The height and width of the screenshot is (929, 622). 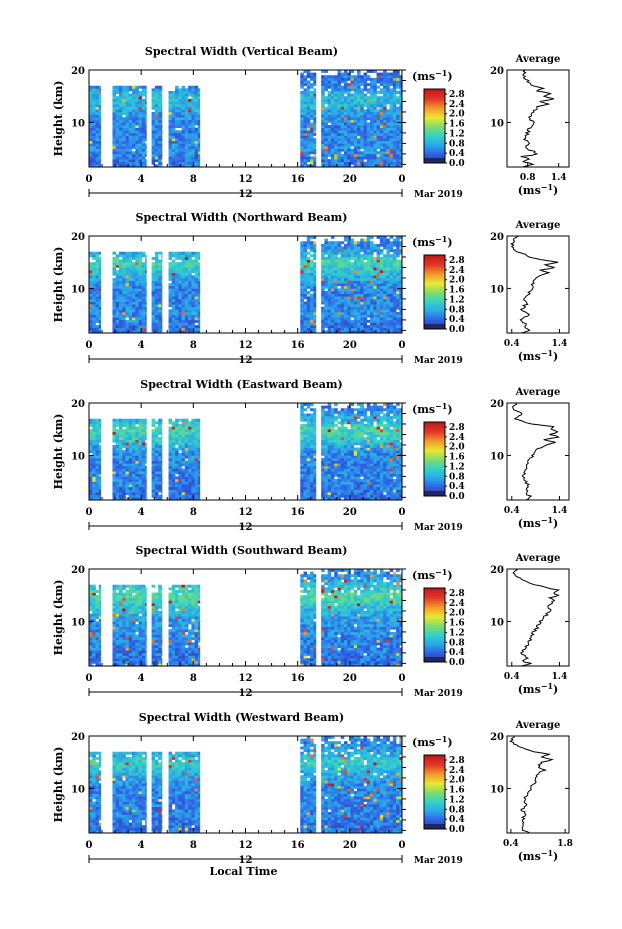 I want to click on colorbar-label: 0.0, so click(x=457, y=164).